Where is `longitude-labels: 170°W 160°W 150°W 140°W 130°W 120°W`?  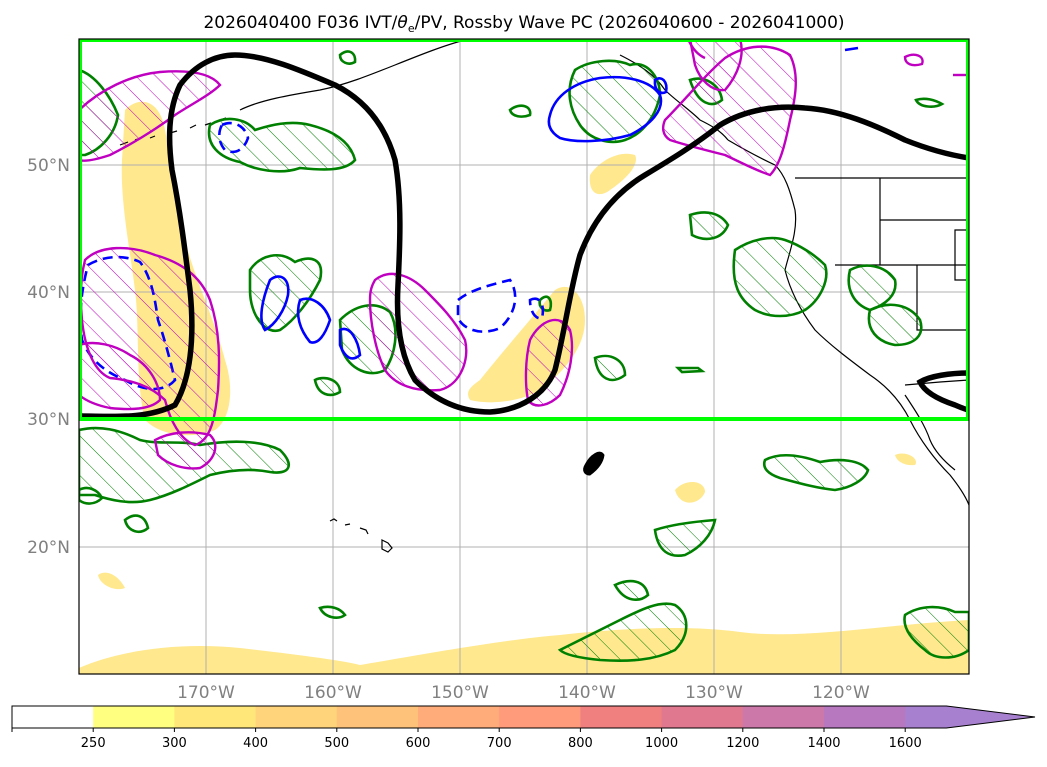
longitude-labels: 170°W 160°W 150°W 140°W 130°W 120°W is located at coordinates (523, 693).